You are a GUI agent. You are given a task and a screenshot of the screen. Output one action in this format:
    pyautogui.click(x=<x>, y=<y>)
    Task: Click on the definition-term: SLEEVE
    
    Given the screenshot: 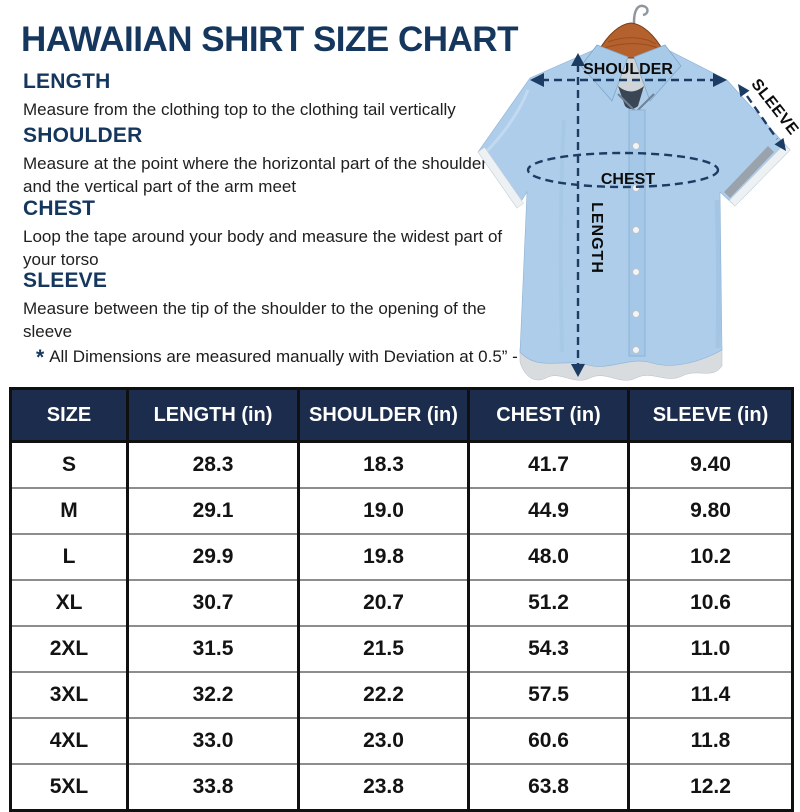 What is the action you would take?
    pyautogui.click(x=65, y=280)
    